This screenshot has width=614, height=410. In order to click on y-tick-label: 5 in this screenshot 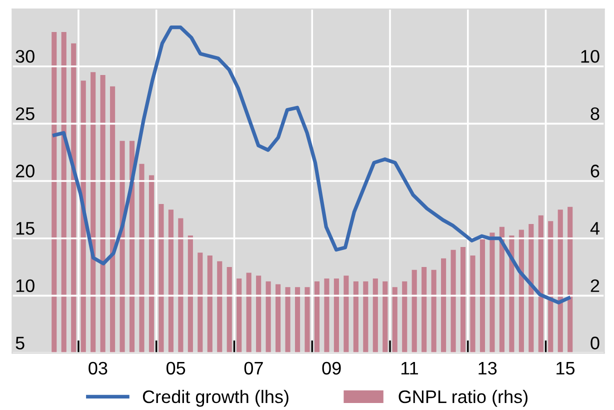, I will do `click(20, 343)`.